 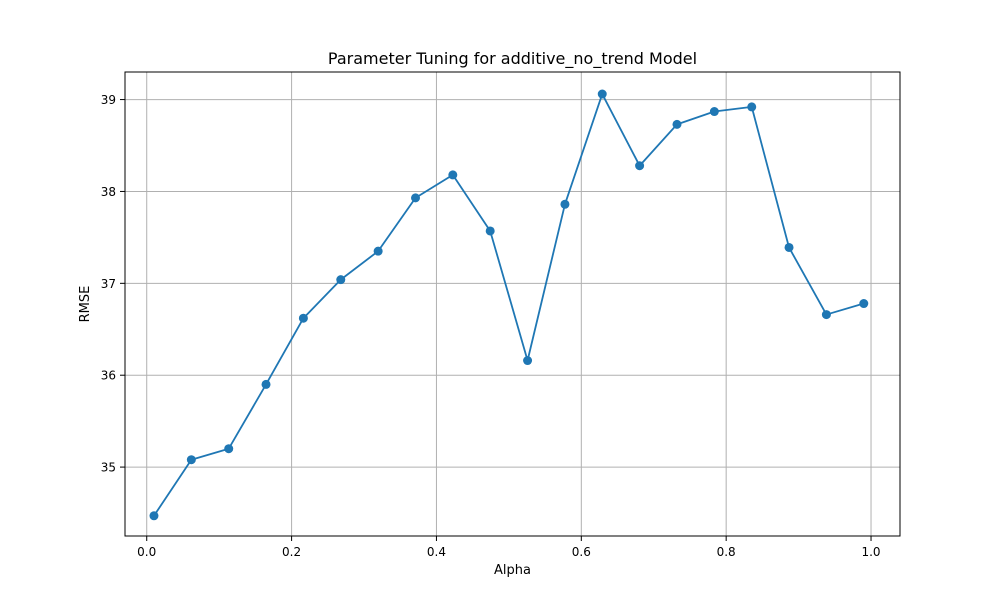 What do you see at coordinates (870, 552) in the screenshot?
I see `x-tick-label: 1.0` at bounding box center [870, 552].